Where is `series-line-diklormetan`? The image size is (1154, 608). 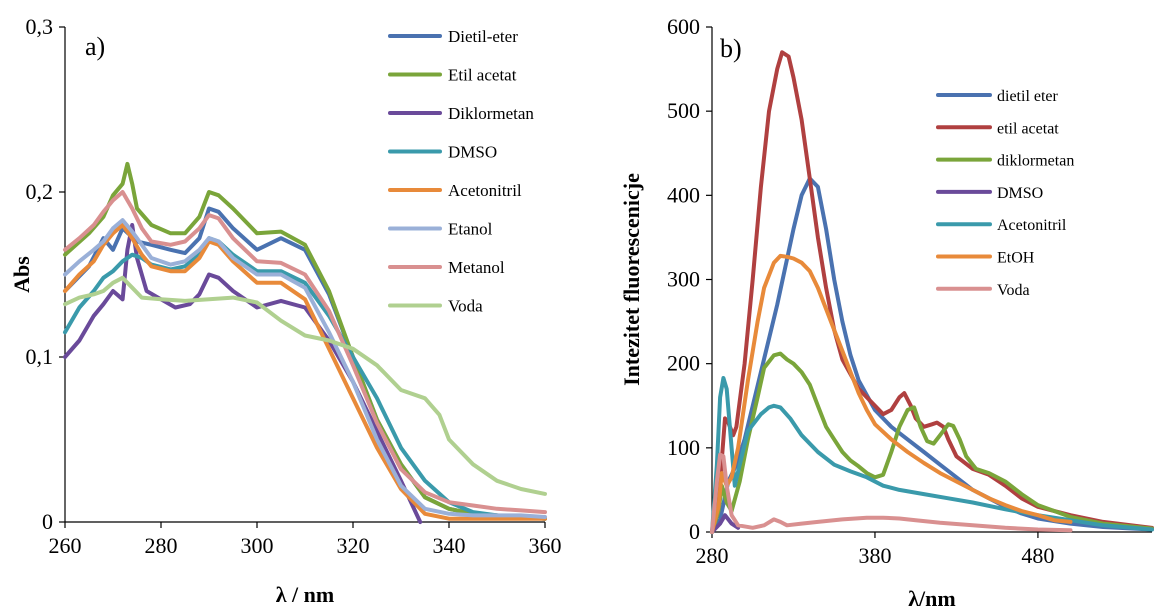
series-line-diklormetan is located at coordinates (932, 442).